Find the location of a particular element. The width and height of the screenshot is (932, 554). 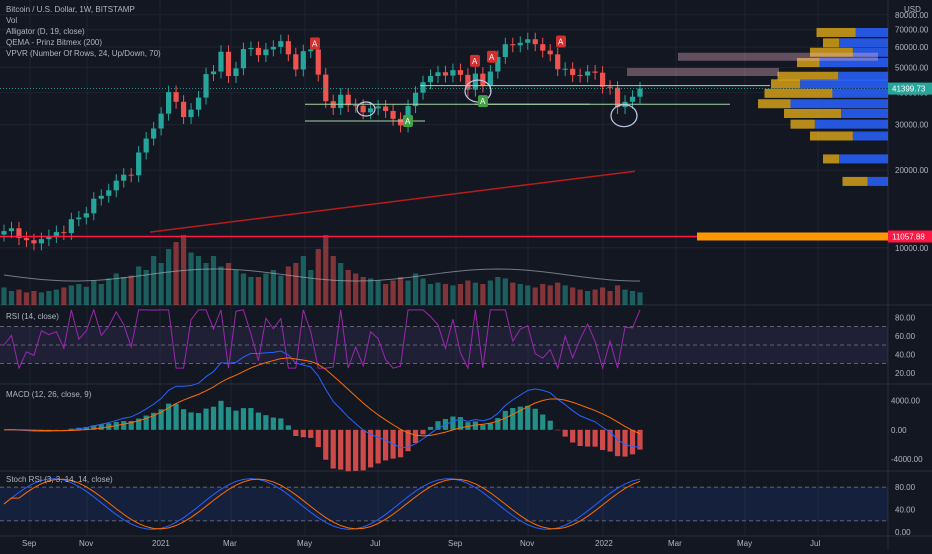

stoch-tick-label: 80.00 is located at coordinates (905, 487).